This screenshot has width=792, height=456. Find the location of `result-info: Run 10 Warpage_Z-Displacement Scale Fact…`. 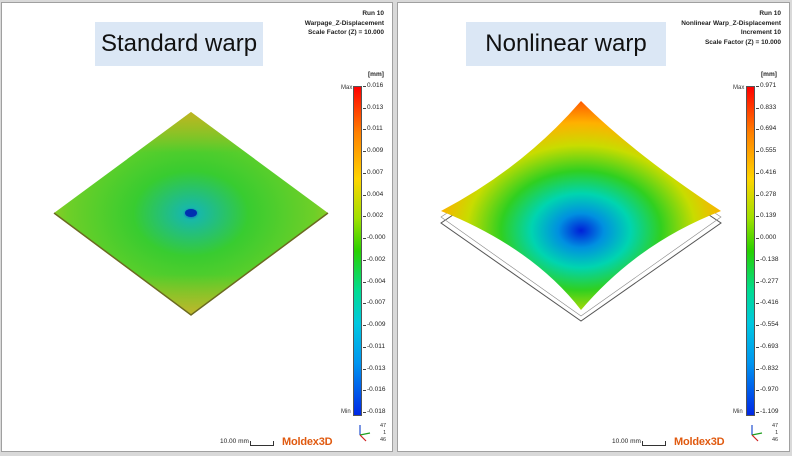

result-info: Run 10 Warpage_Z-Displacement Scale Fact… is located at coordinates (344, 23).